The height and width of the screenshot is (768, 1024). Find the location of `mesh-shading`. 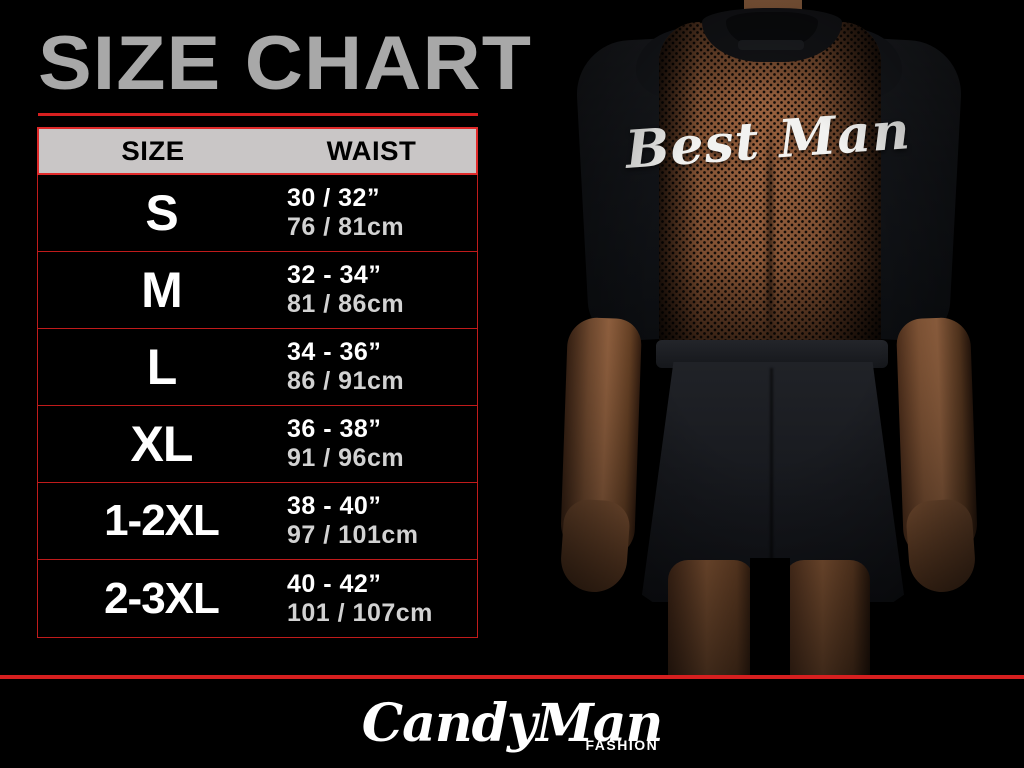

mesh-shading is located at coordinates (770, 187).